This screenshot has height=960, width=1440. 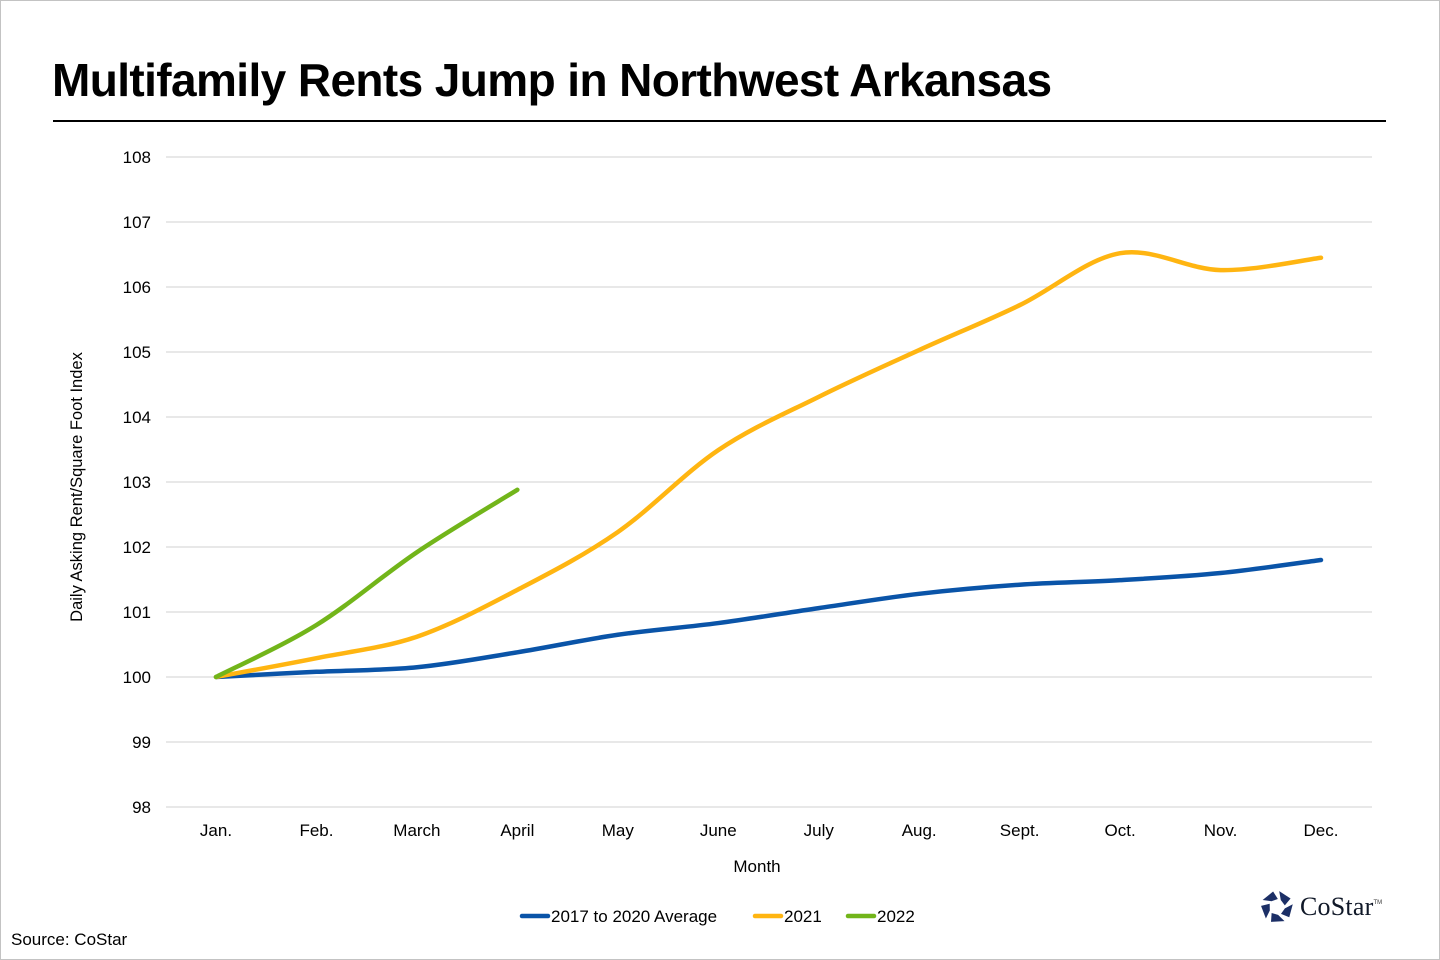 What do you see at coordinates (137, 547) in the screenshot?
I see `y-tick-label: 102` at bounding box center [137, 547].